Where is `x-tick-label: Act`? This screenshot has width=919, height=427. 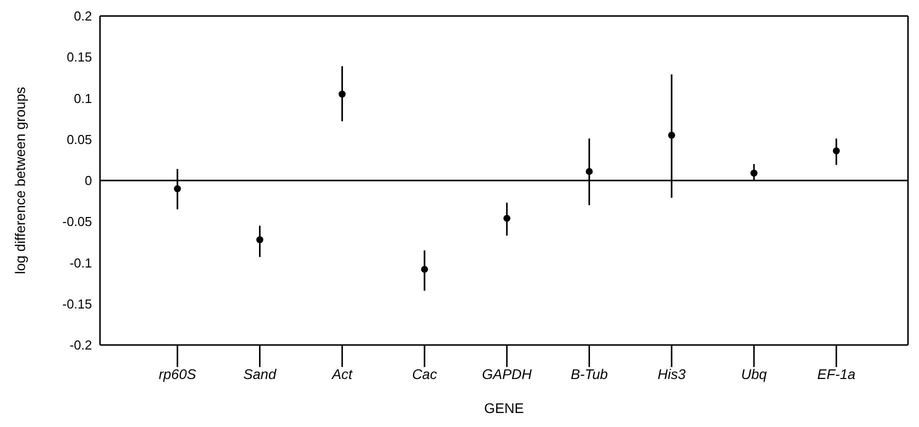 x-tick-label: Act is located at coordinates (342, 374).